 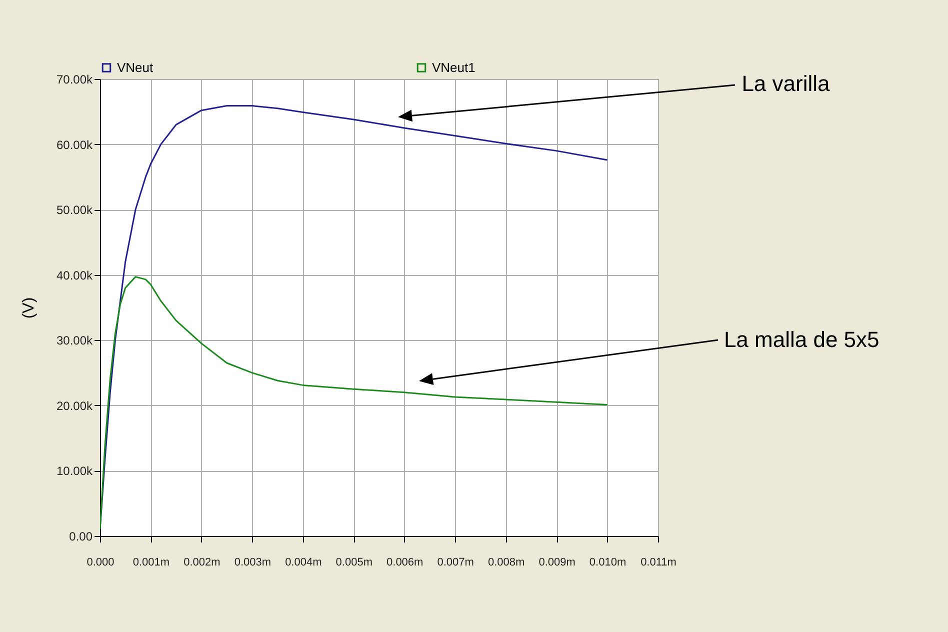 I want to click on x-tick-label: 0.001m, so click(x=151, y=562).